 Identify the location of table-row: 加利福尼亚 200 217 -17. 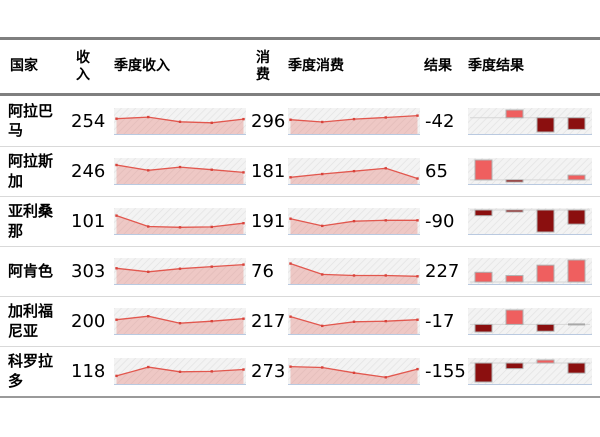
(300, 321).